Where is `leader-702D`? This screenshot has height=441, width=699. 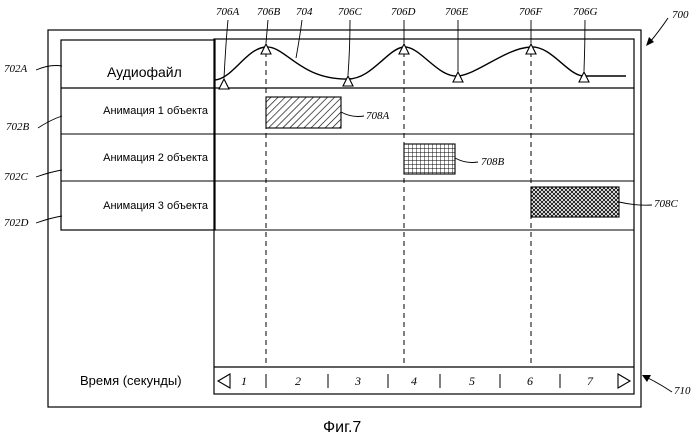 leader-702D is located at coordinates (49, 219).